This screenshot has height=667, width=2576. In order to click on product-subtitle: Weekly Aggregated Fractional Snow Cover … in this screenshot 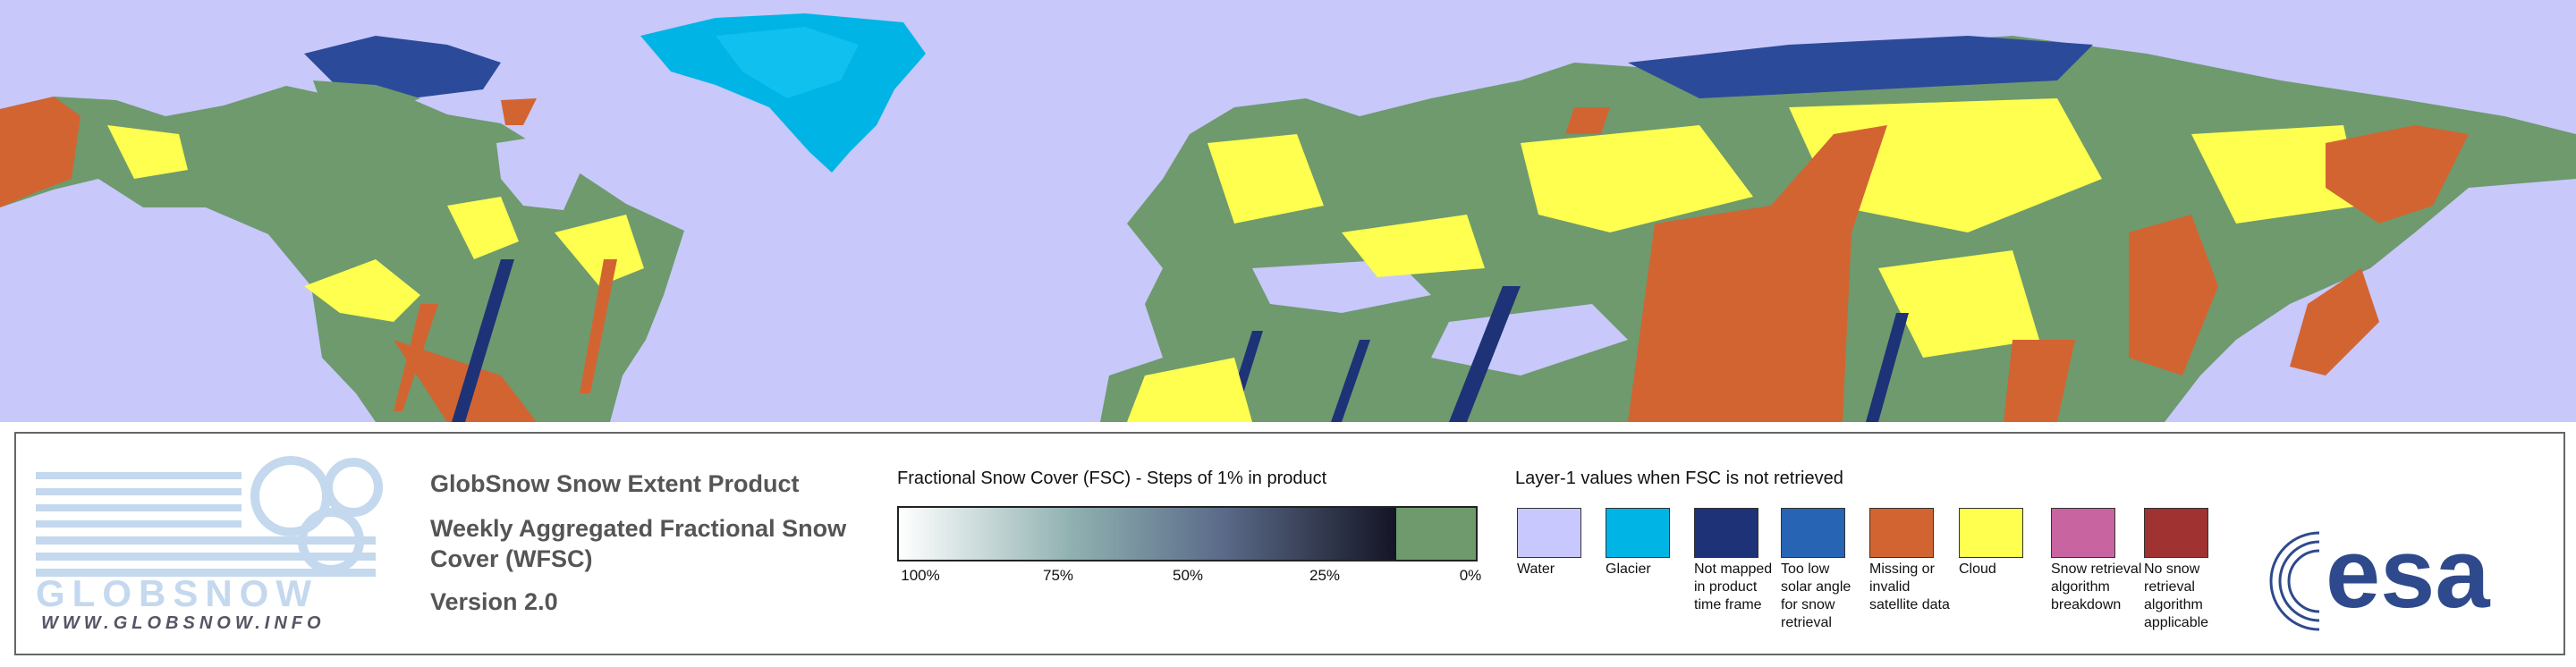, I will do `click(638, 544)`.